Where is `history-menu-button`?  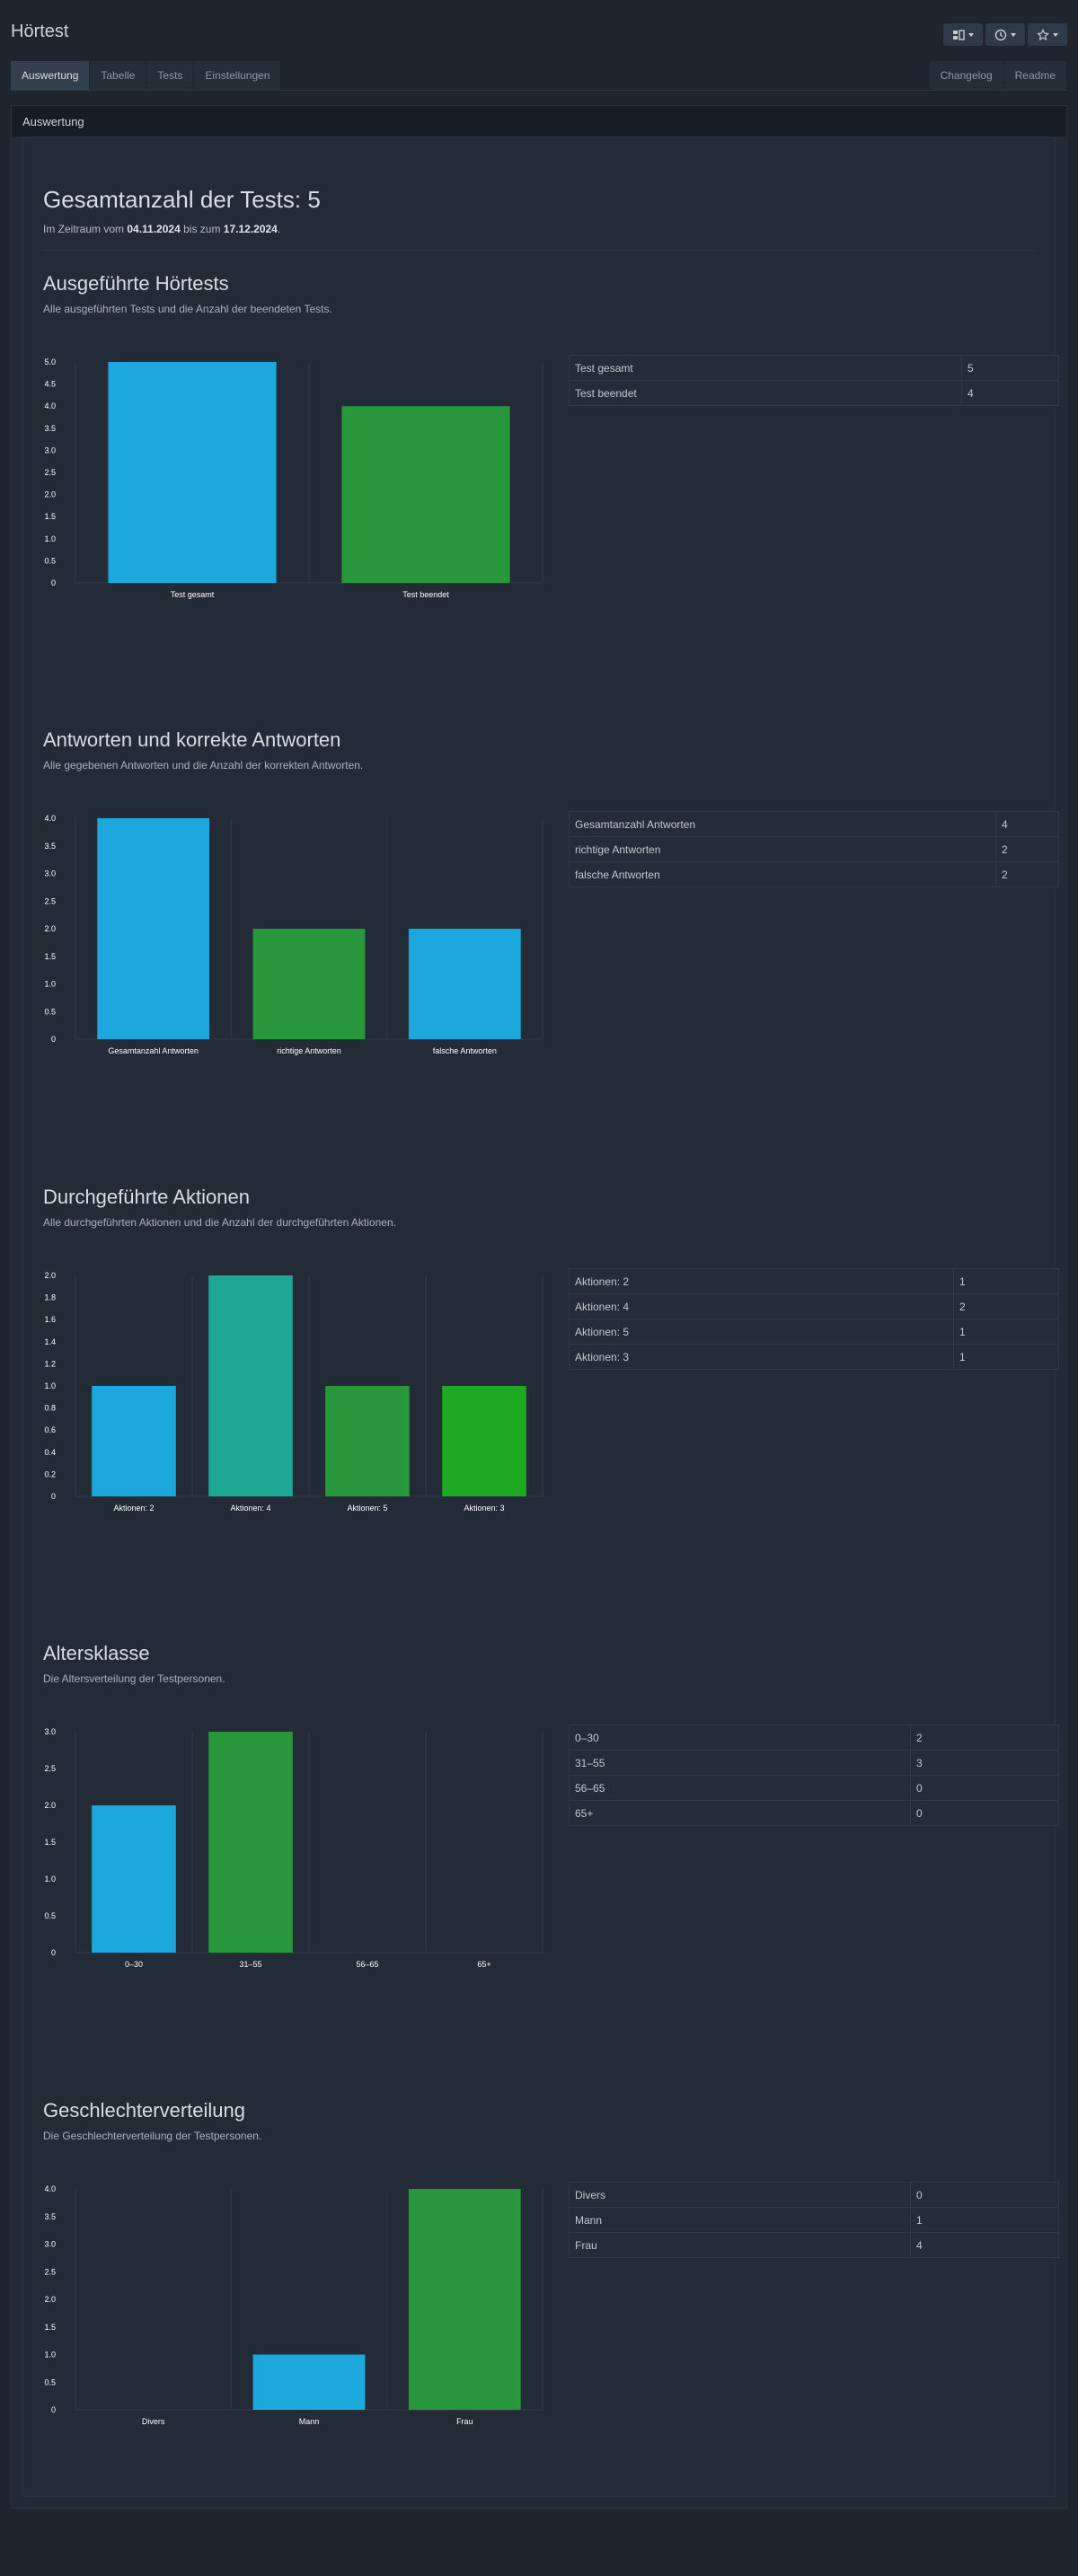 history-menu-button is located at coordinates (1005, 34).